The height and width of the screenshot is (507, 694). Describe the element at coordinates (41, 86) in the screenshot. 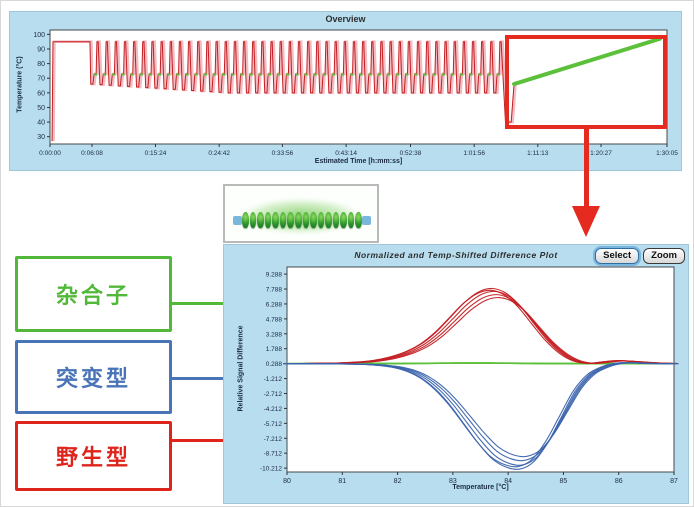

I see `overview-y-ticks: 100 90 80 70 60 50 40 30` at that location.